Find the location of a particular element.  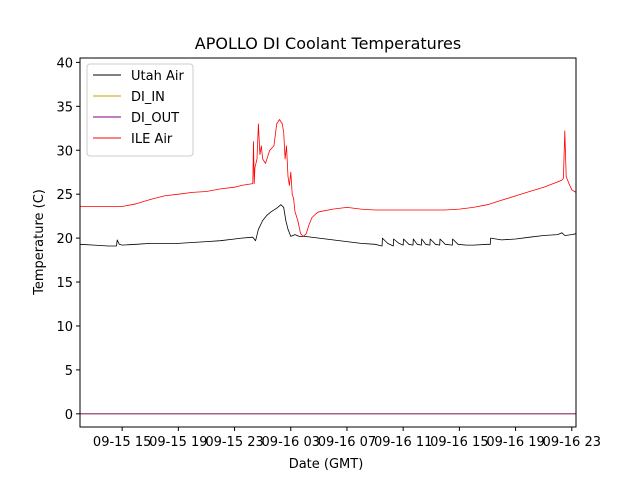

legend-label: DI_OUT is located at coordinates (155, 118).